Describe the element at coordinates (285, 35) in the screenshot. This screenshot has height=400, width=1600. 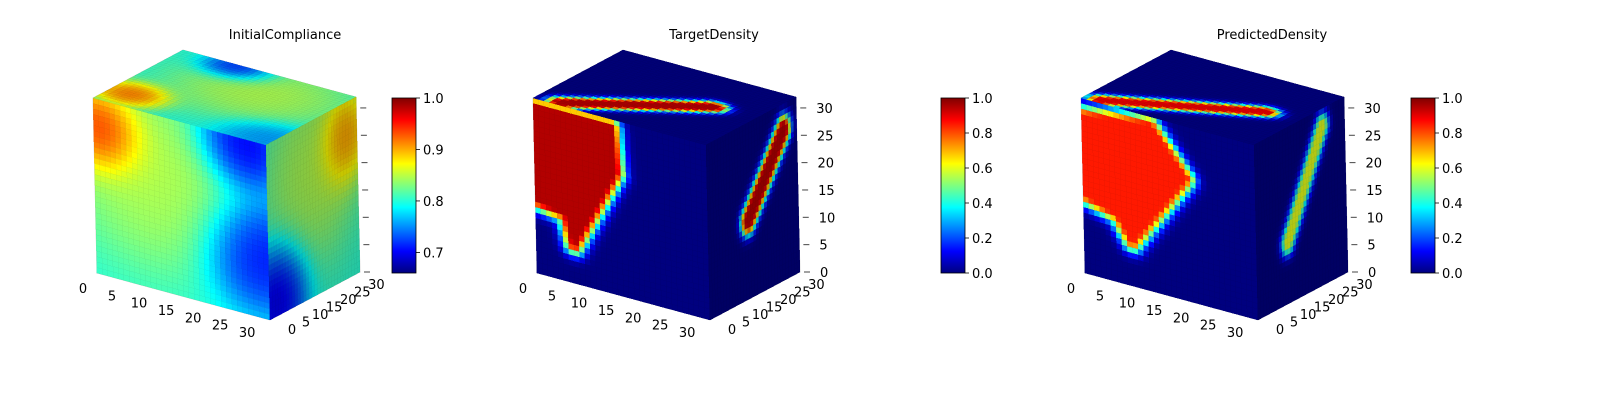
I see `panel-title: InitialCompliance` at that location.